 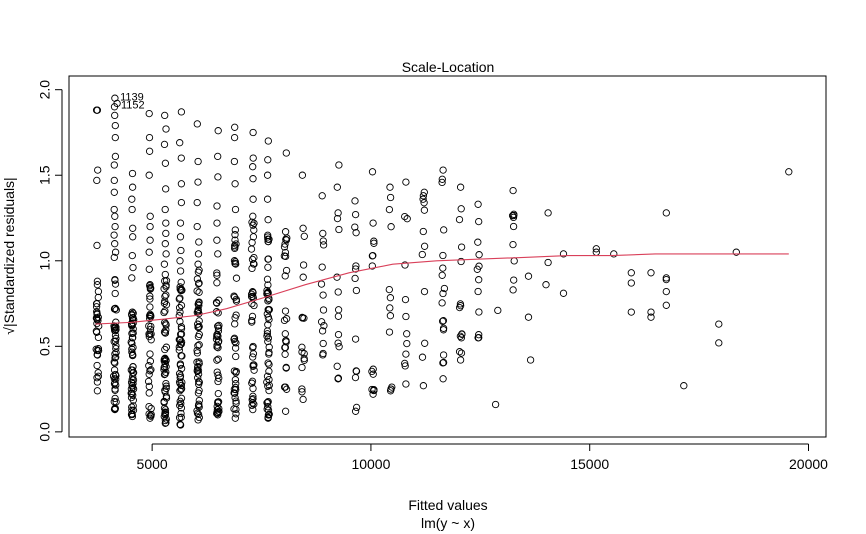 I want to click on smooth-line-layer, so click(x=442, y=289).